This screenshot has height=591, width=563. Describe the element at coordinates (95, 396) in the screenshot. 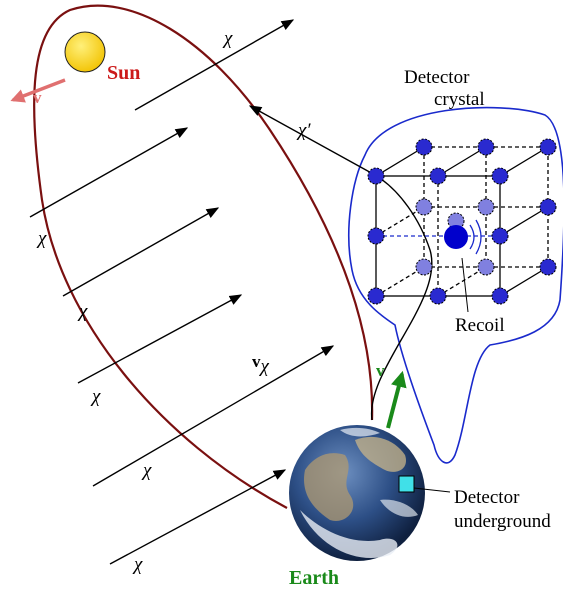

I see `chi-label-4: χ` at that location.